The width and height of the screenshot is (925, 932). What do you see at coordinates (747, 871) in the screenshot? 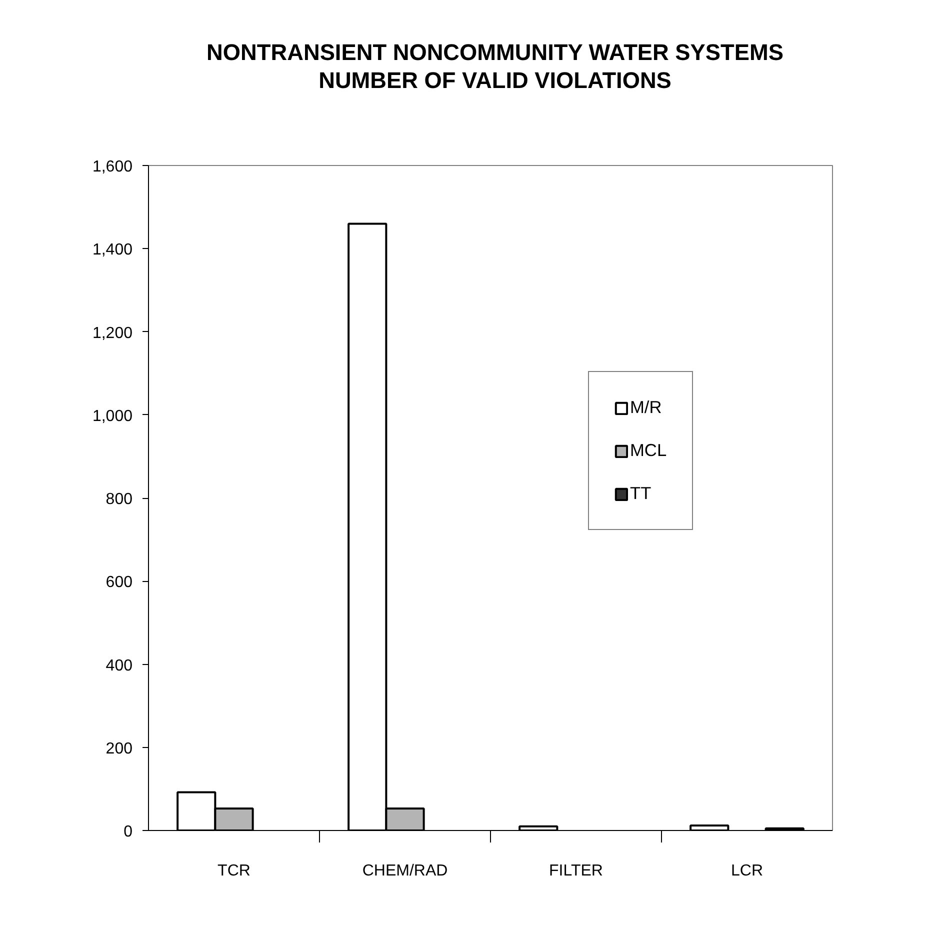
I see `x-tick-label: LCR` at bounding box center [747, 871].